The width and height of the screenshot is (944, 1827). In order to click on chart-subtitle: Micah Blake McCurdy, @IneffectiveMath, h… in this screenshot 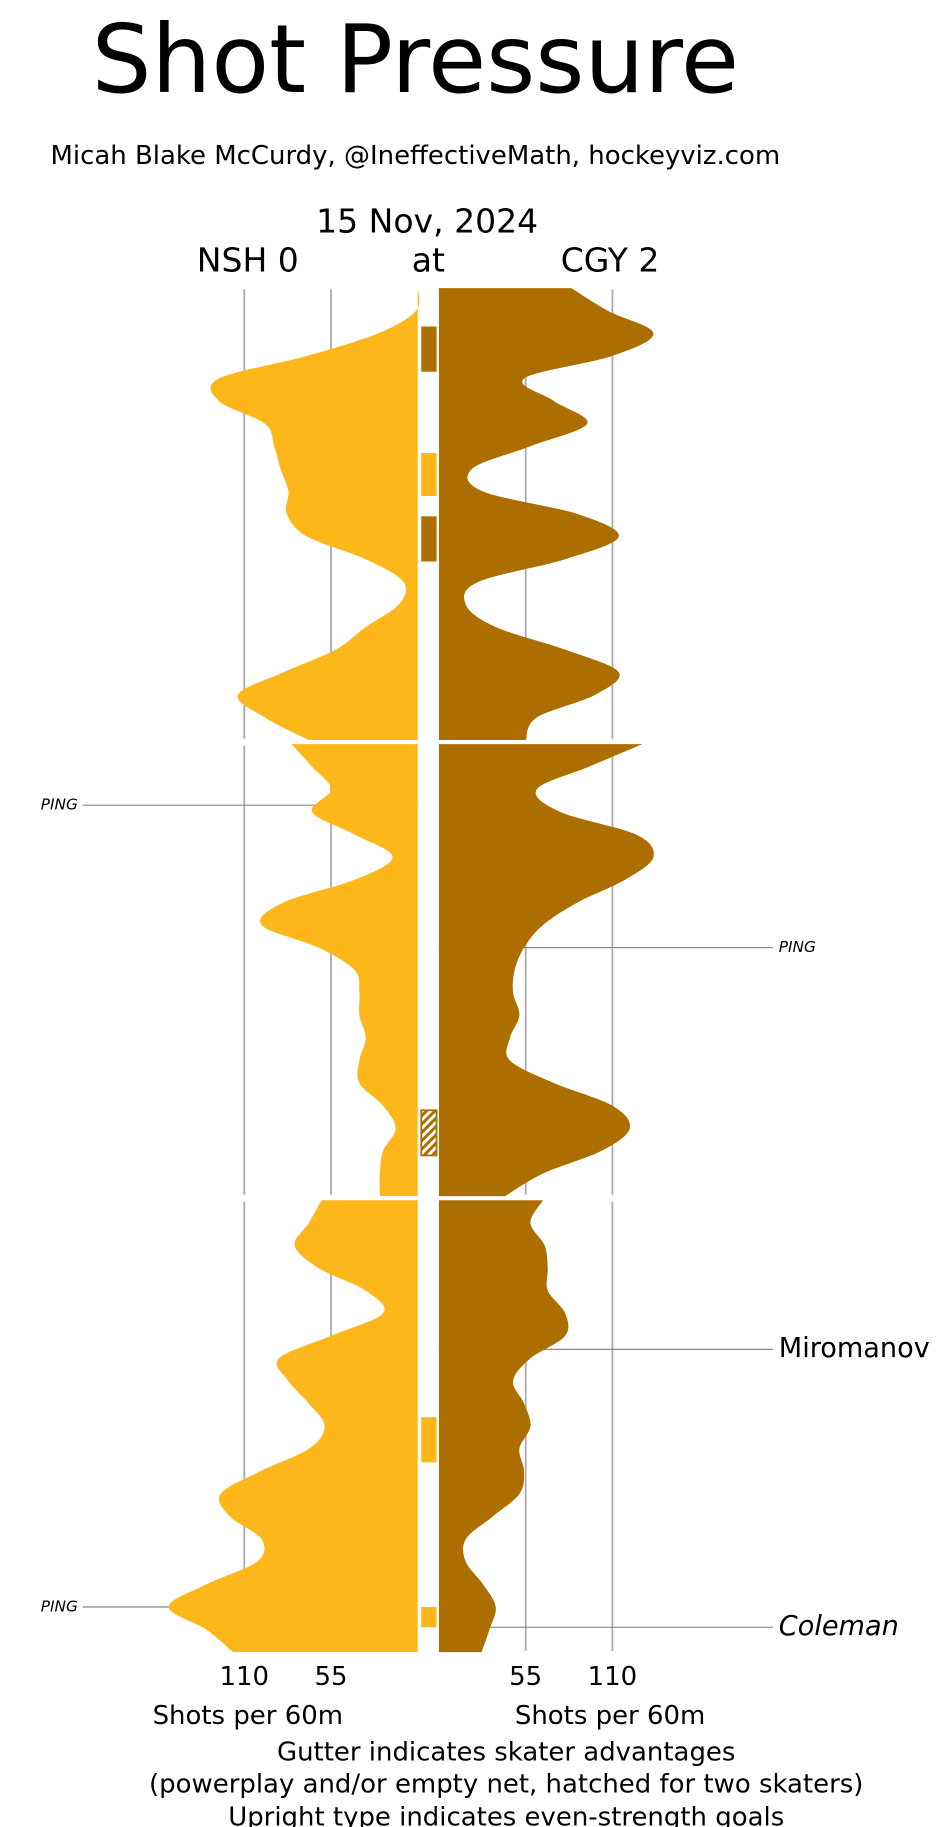, I will do `click(416, 156)`.